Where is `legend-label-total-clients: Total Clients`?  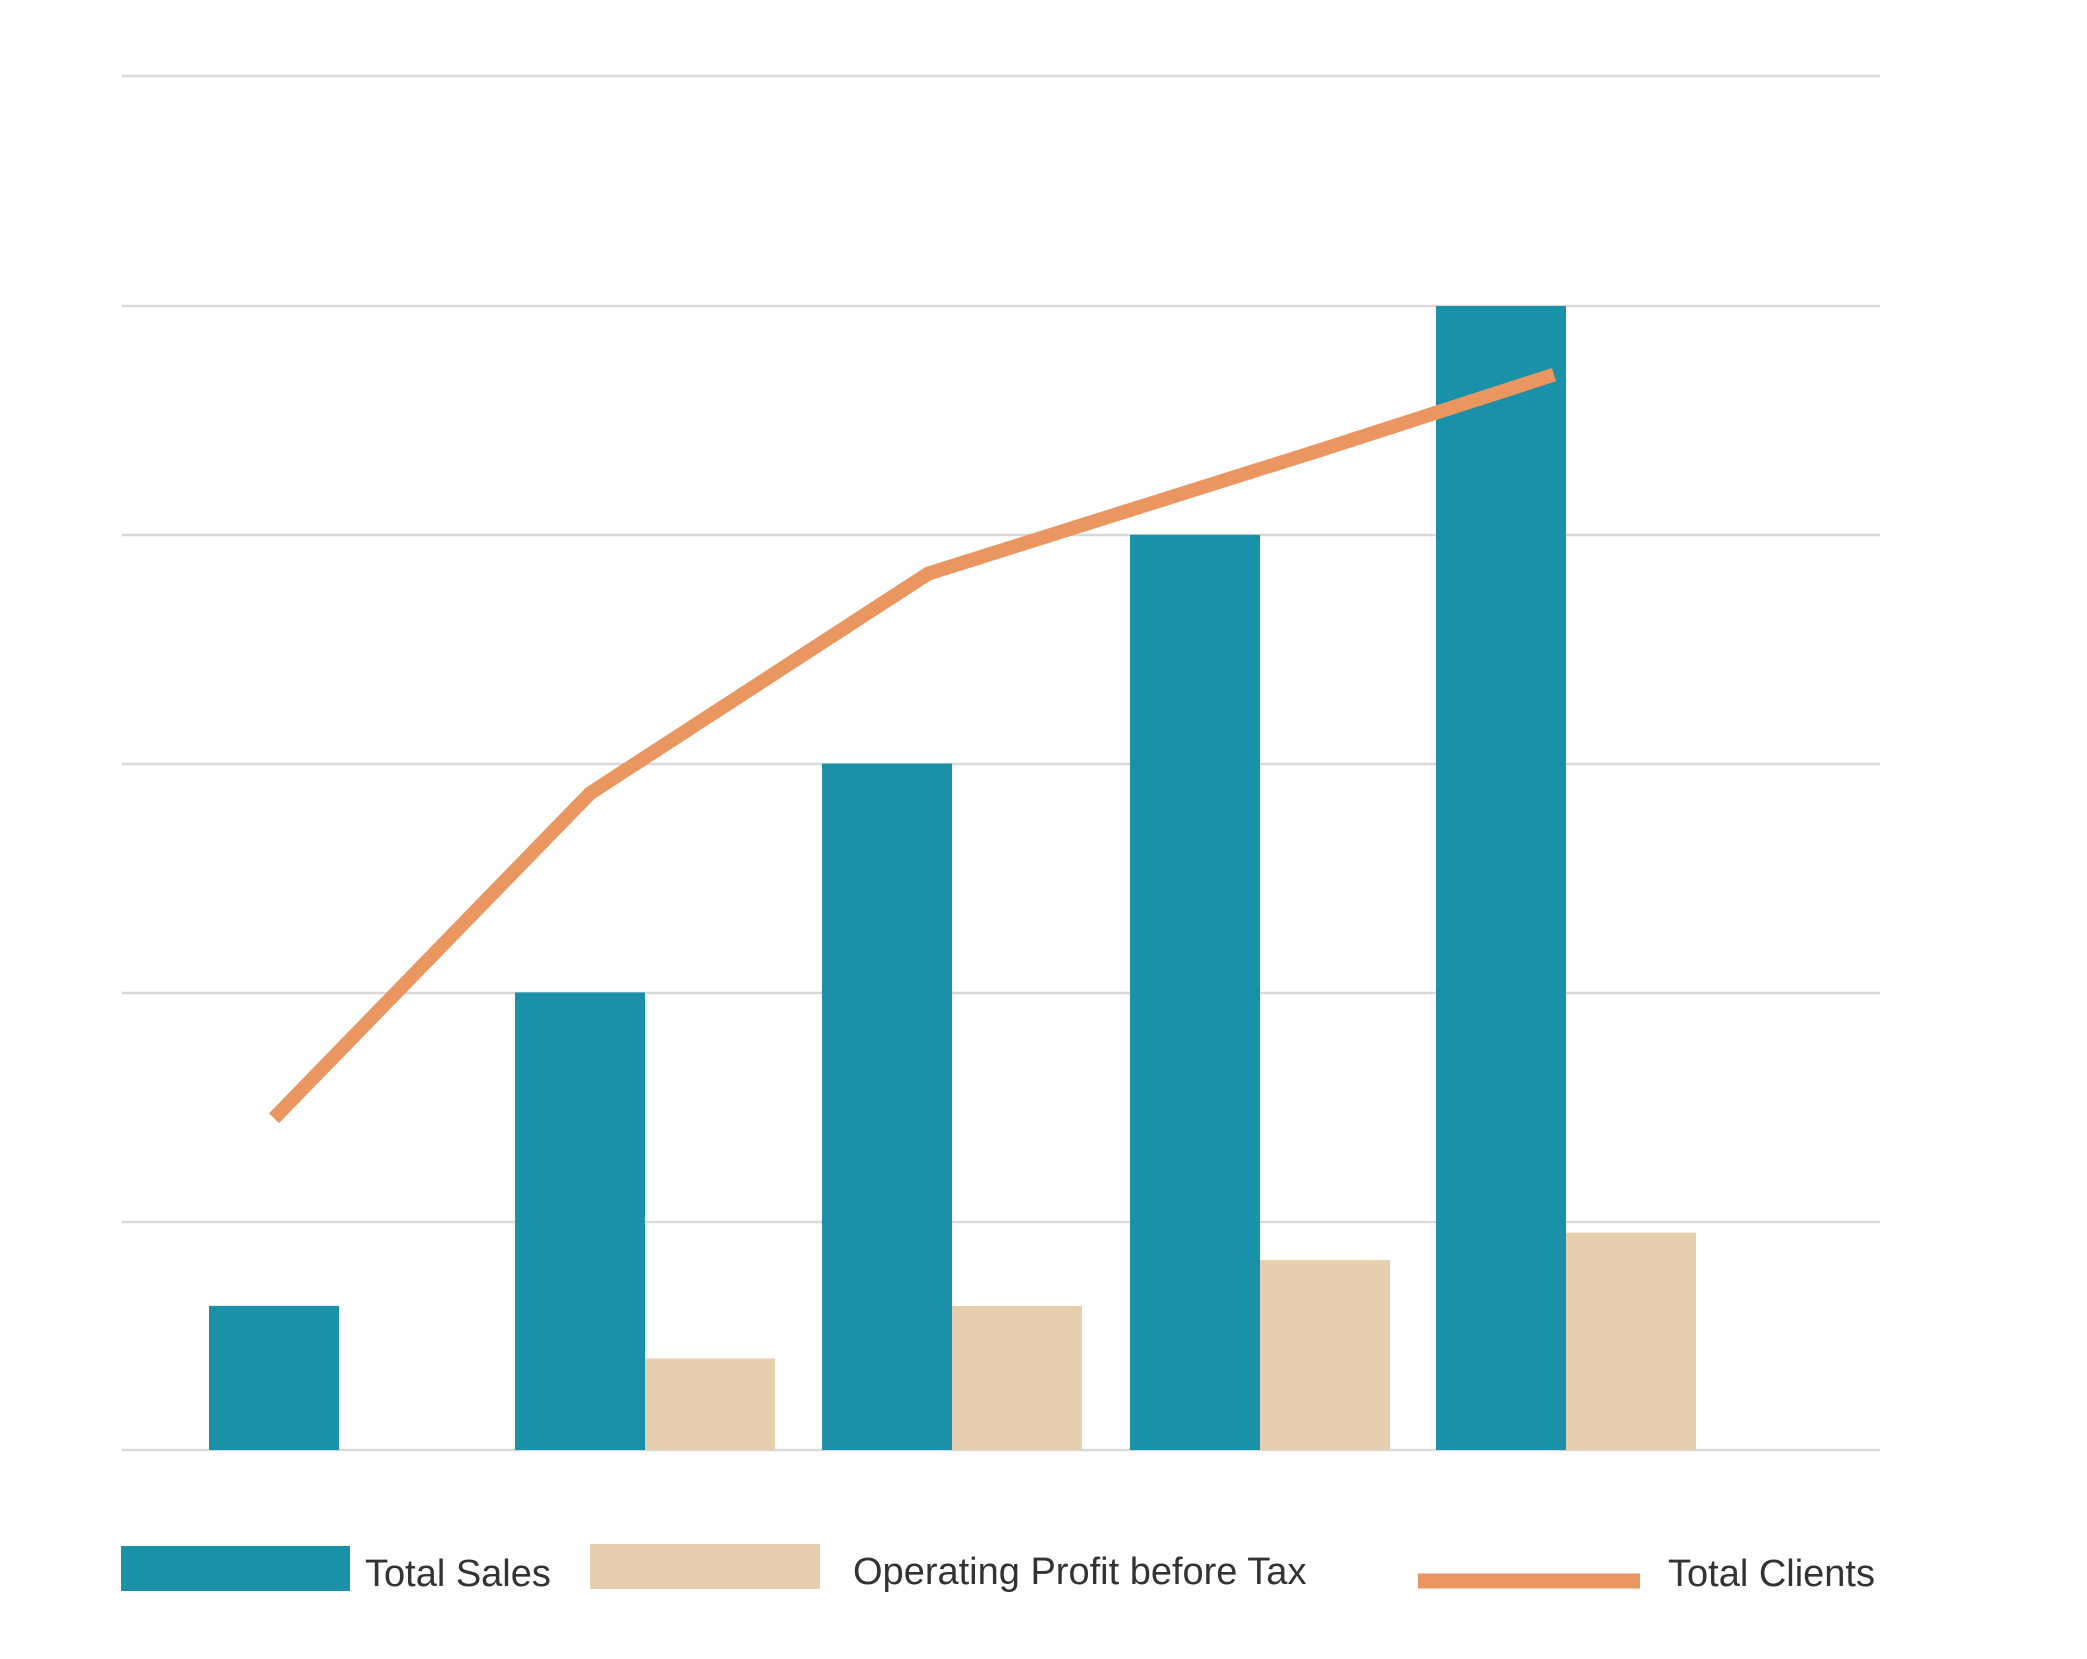 legend-label-total-clients: Total Clients is located at coordinates (1771, 1574).